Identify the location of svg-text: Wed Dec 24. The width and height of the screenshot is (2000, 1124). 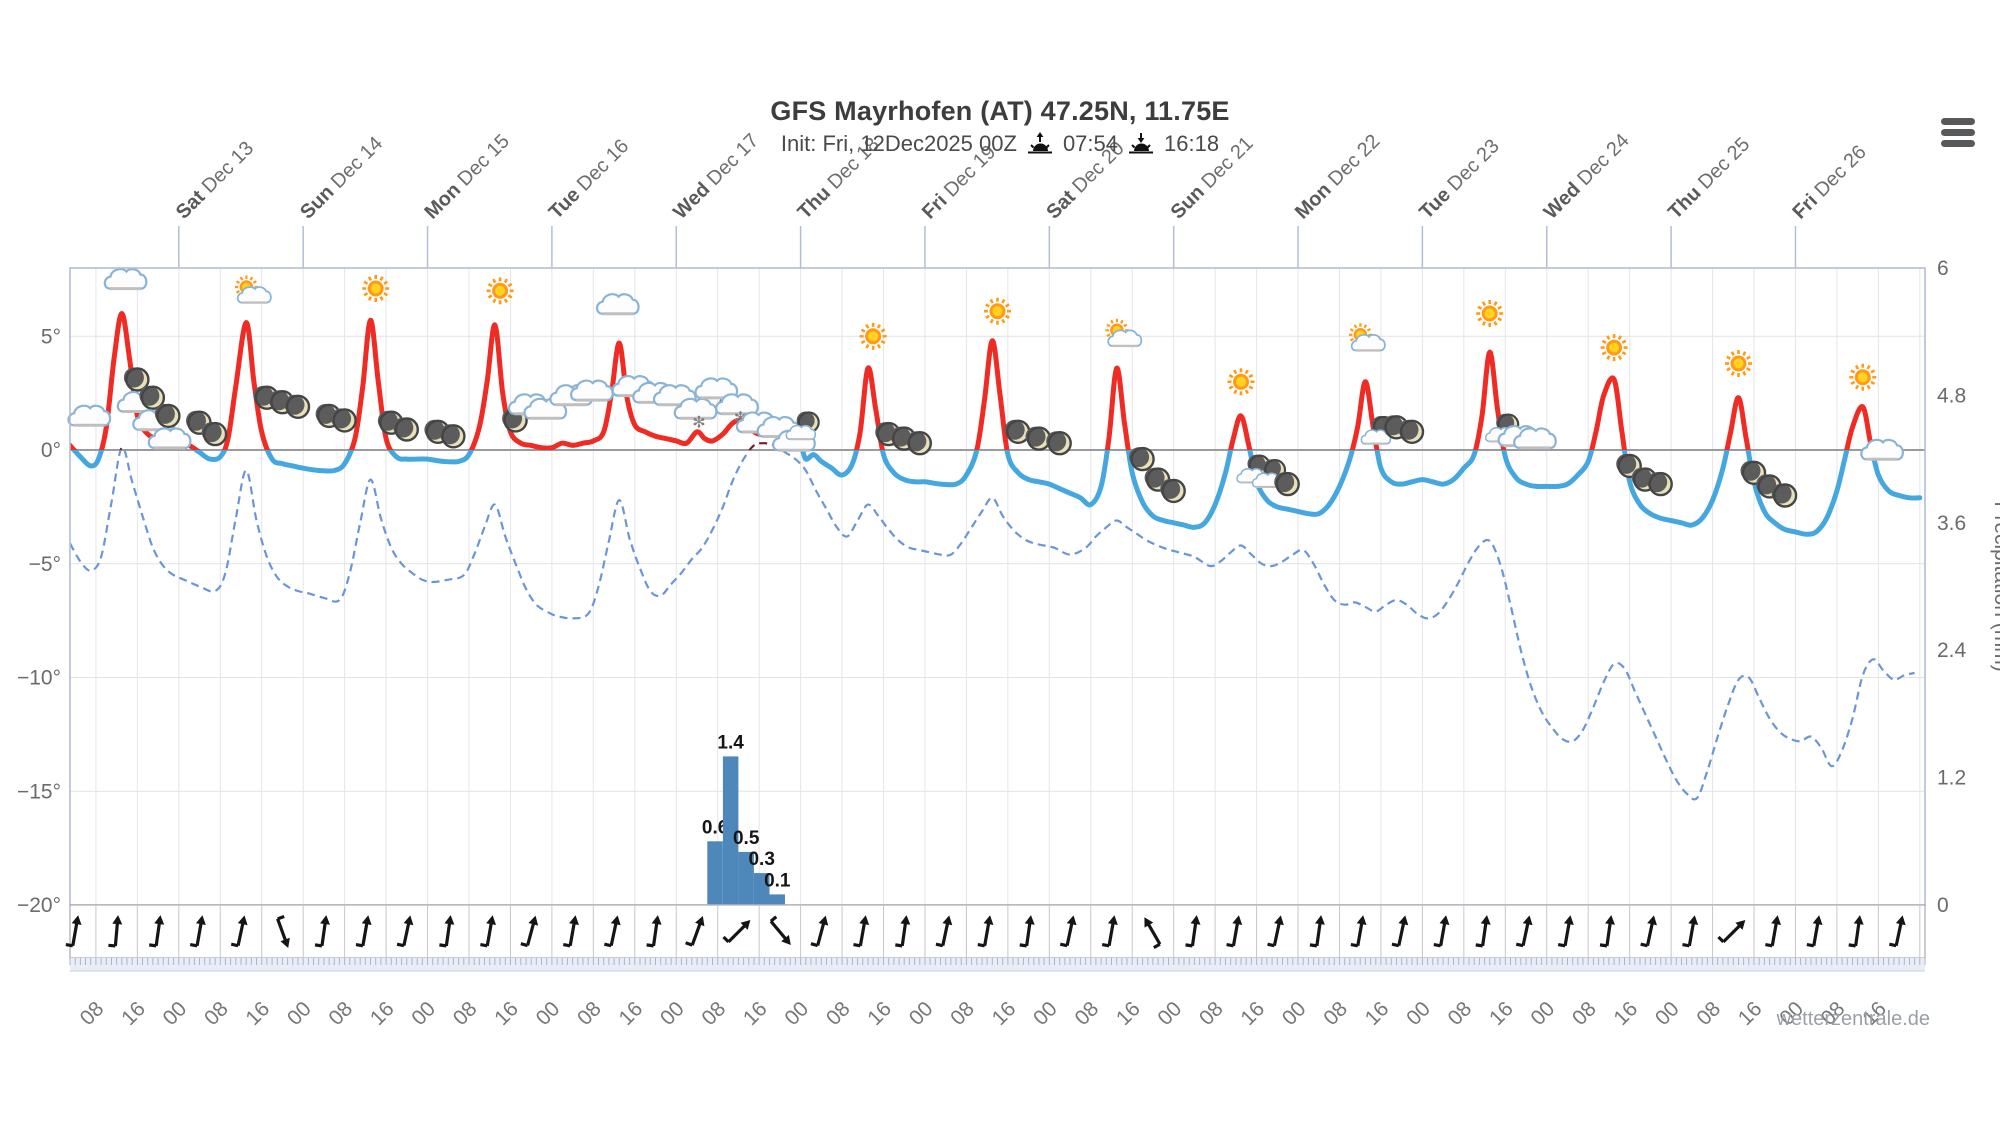
(1587, 177).